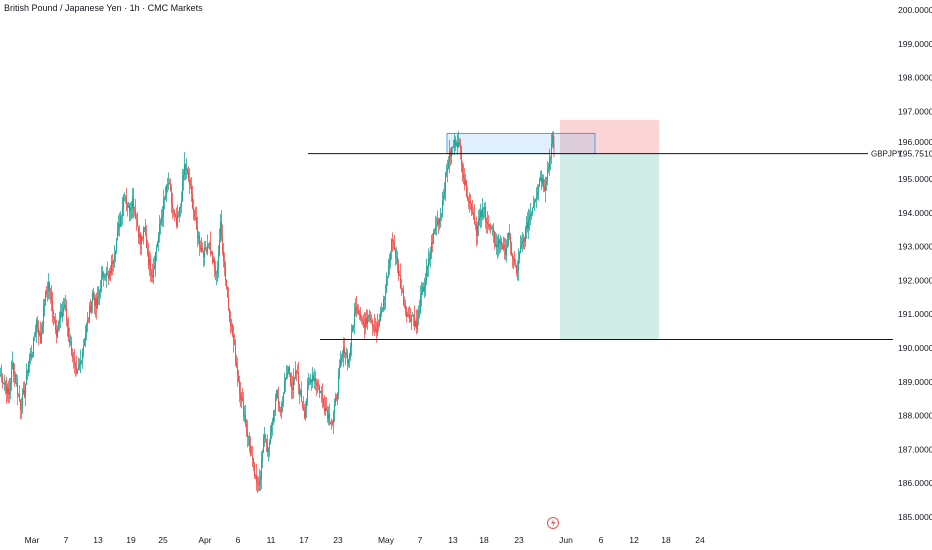  I want to click on x-tick-label: 17, so click(304, 540).